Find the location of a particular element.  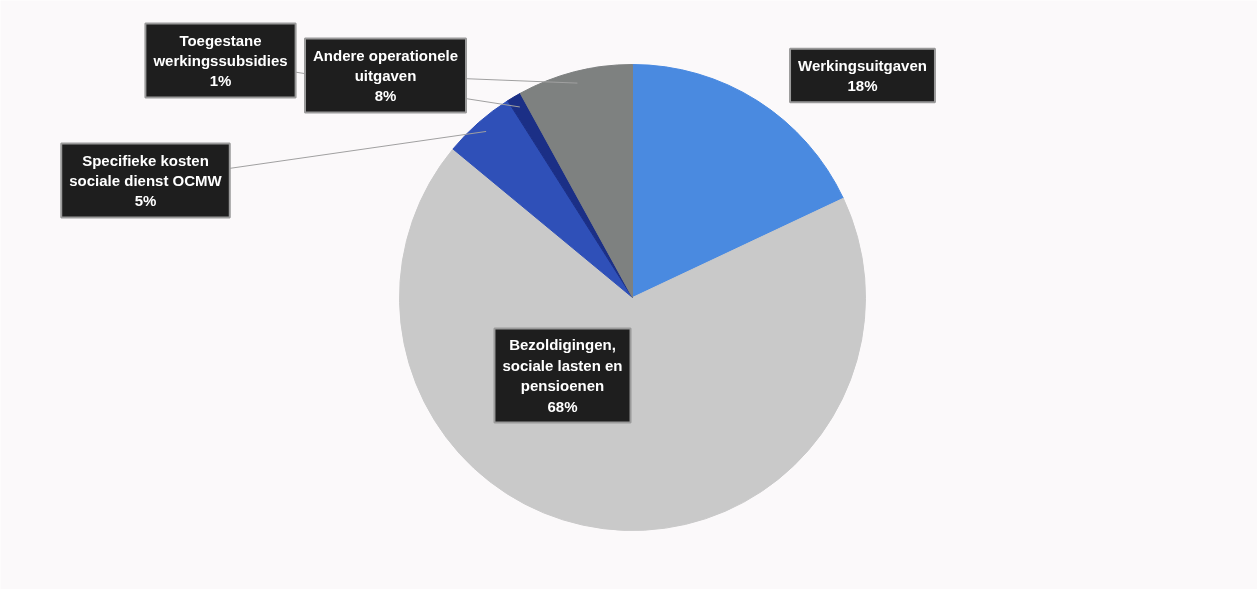

slice-label: Specifieke kosten sociale dienst OCMW is located at coordinates (146, 170).